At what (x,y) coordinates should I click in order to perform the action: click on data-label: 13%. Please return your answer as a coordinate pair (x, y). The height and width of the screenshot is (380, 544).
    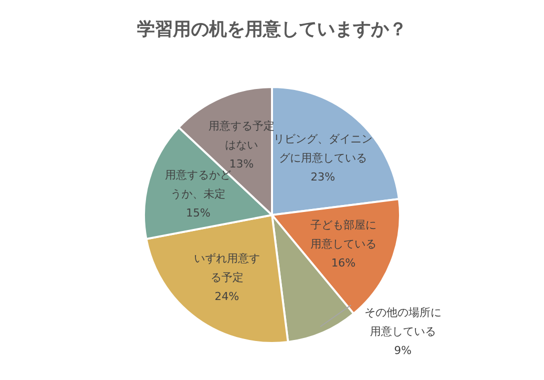
    Looking at the image, I should click on (241, 164).